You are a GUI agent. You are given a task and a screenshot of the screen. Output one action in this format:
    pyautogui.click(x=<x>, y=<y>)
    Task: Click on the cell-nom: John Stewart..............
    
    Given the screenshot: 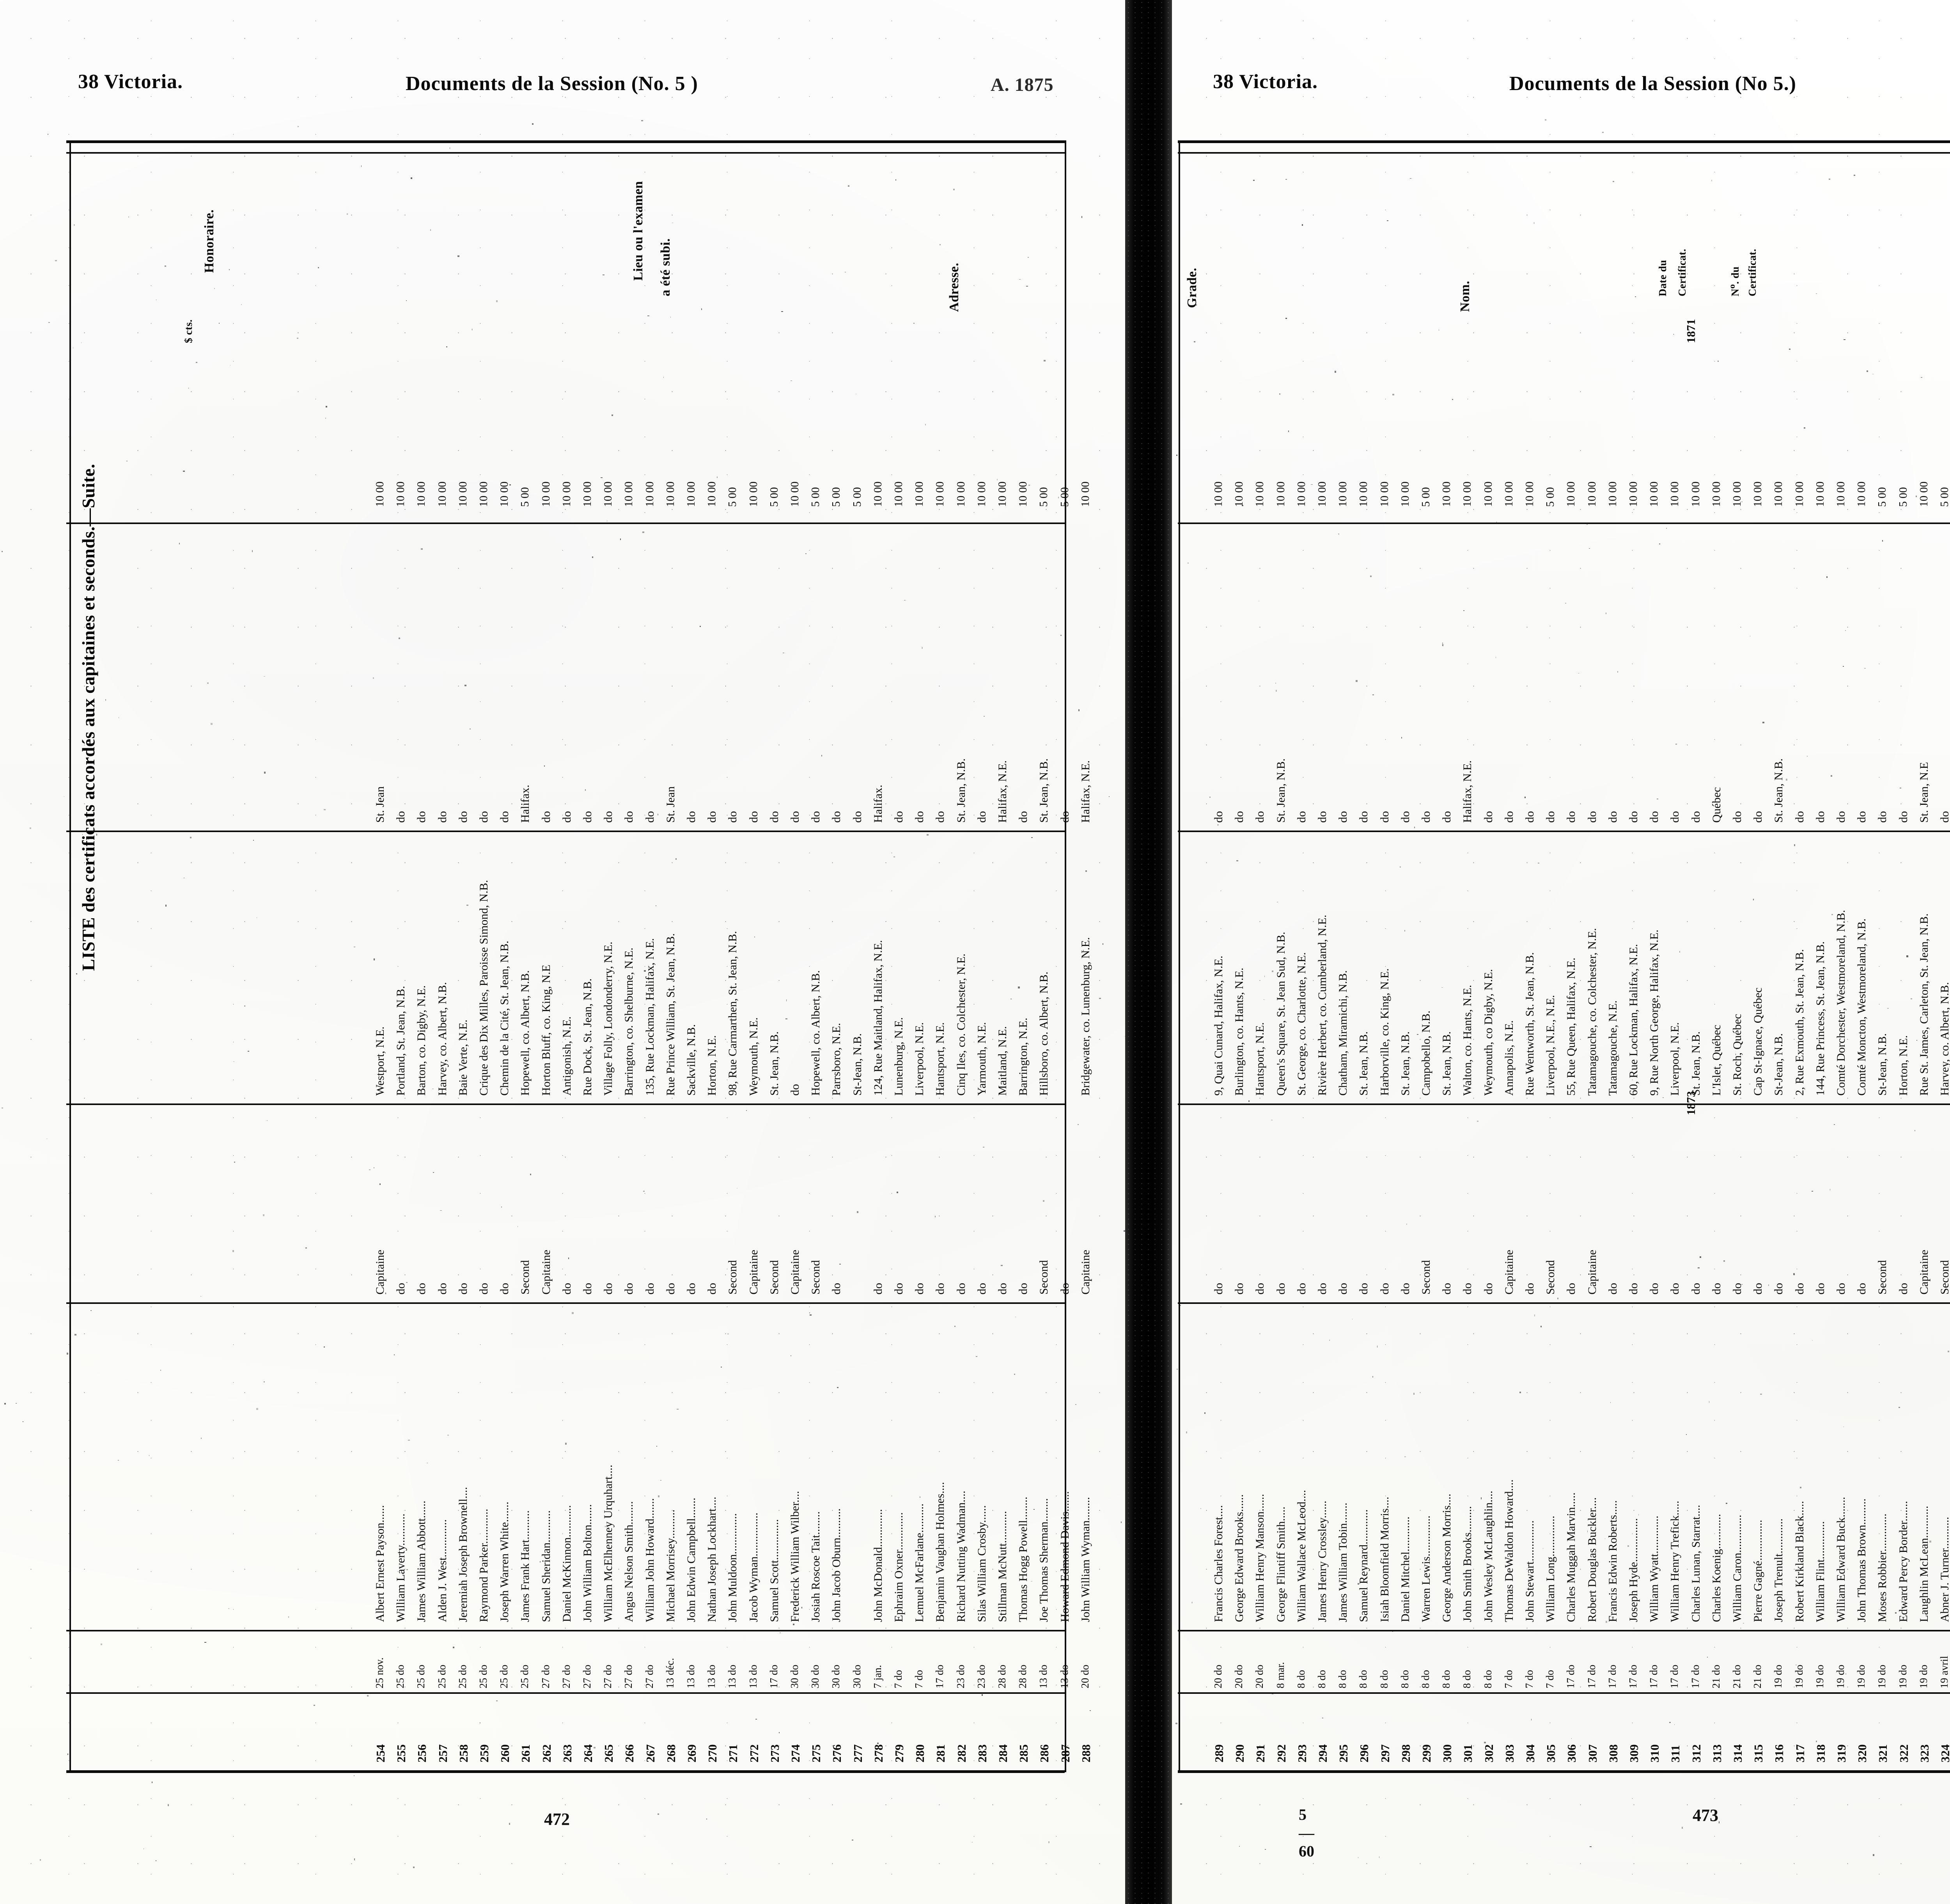 What is the action you would take?
    pyautogui.click(x=1530, y=1571)
    